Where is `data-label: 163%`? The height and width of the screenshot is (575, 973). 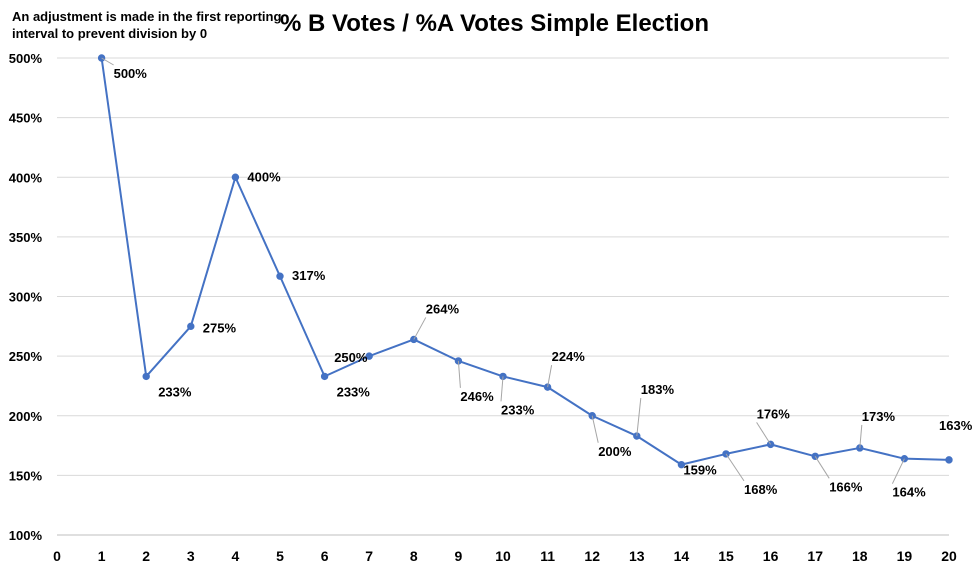
data-label: 163% is located at coordinates (956, 425).